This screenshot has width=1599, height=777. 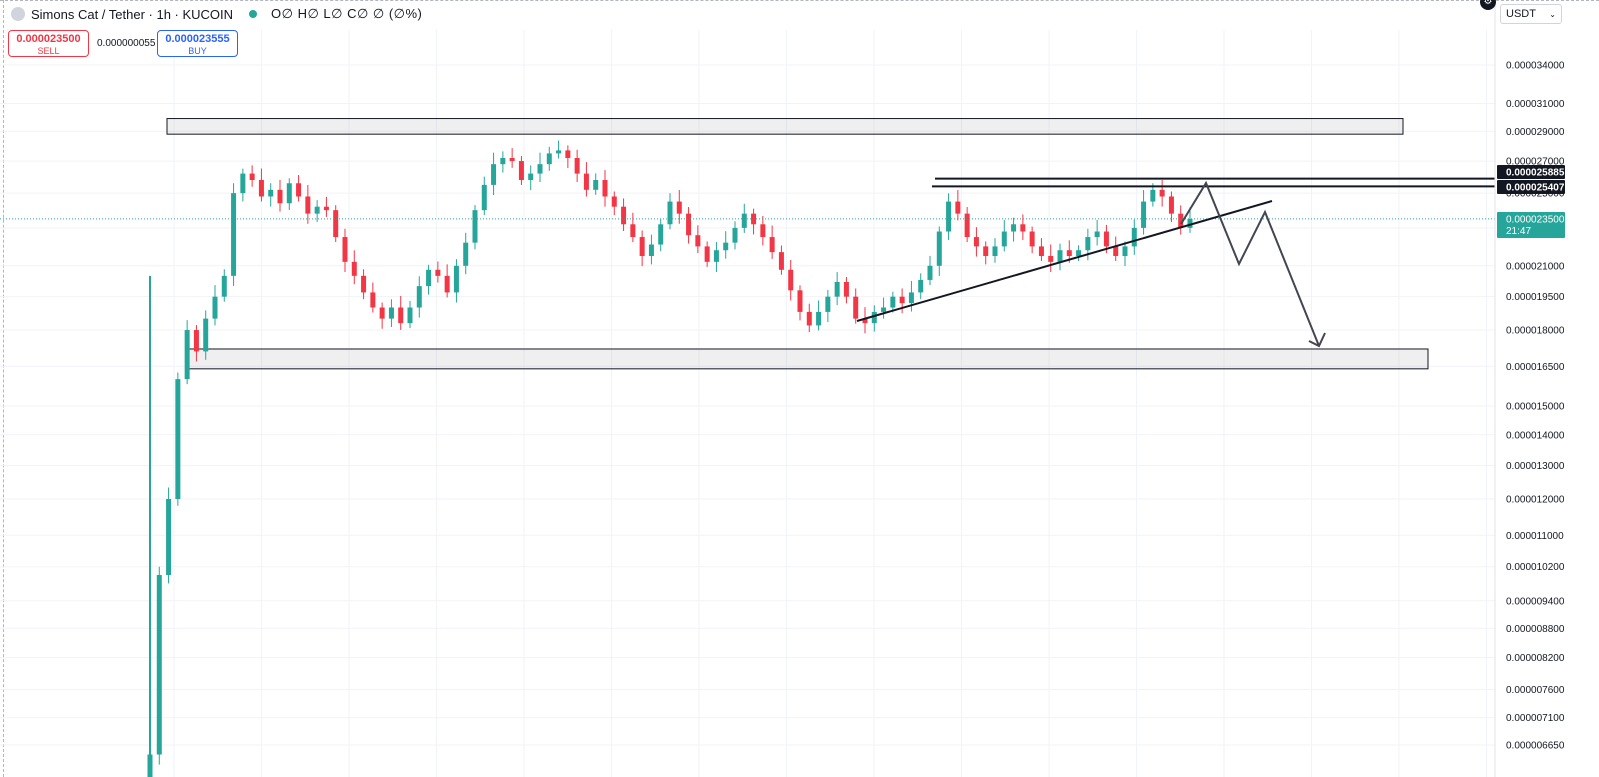 I want to click on y-tick-label: 0.000021000, so click(x=1535, y=266).